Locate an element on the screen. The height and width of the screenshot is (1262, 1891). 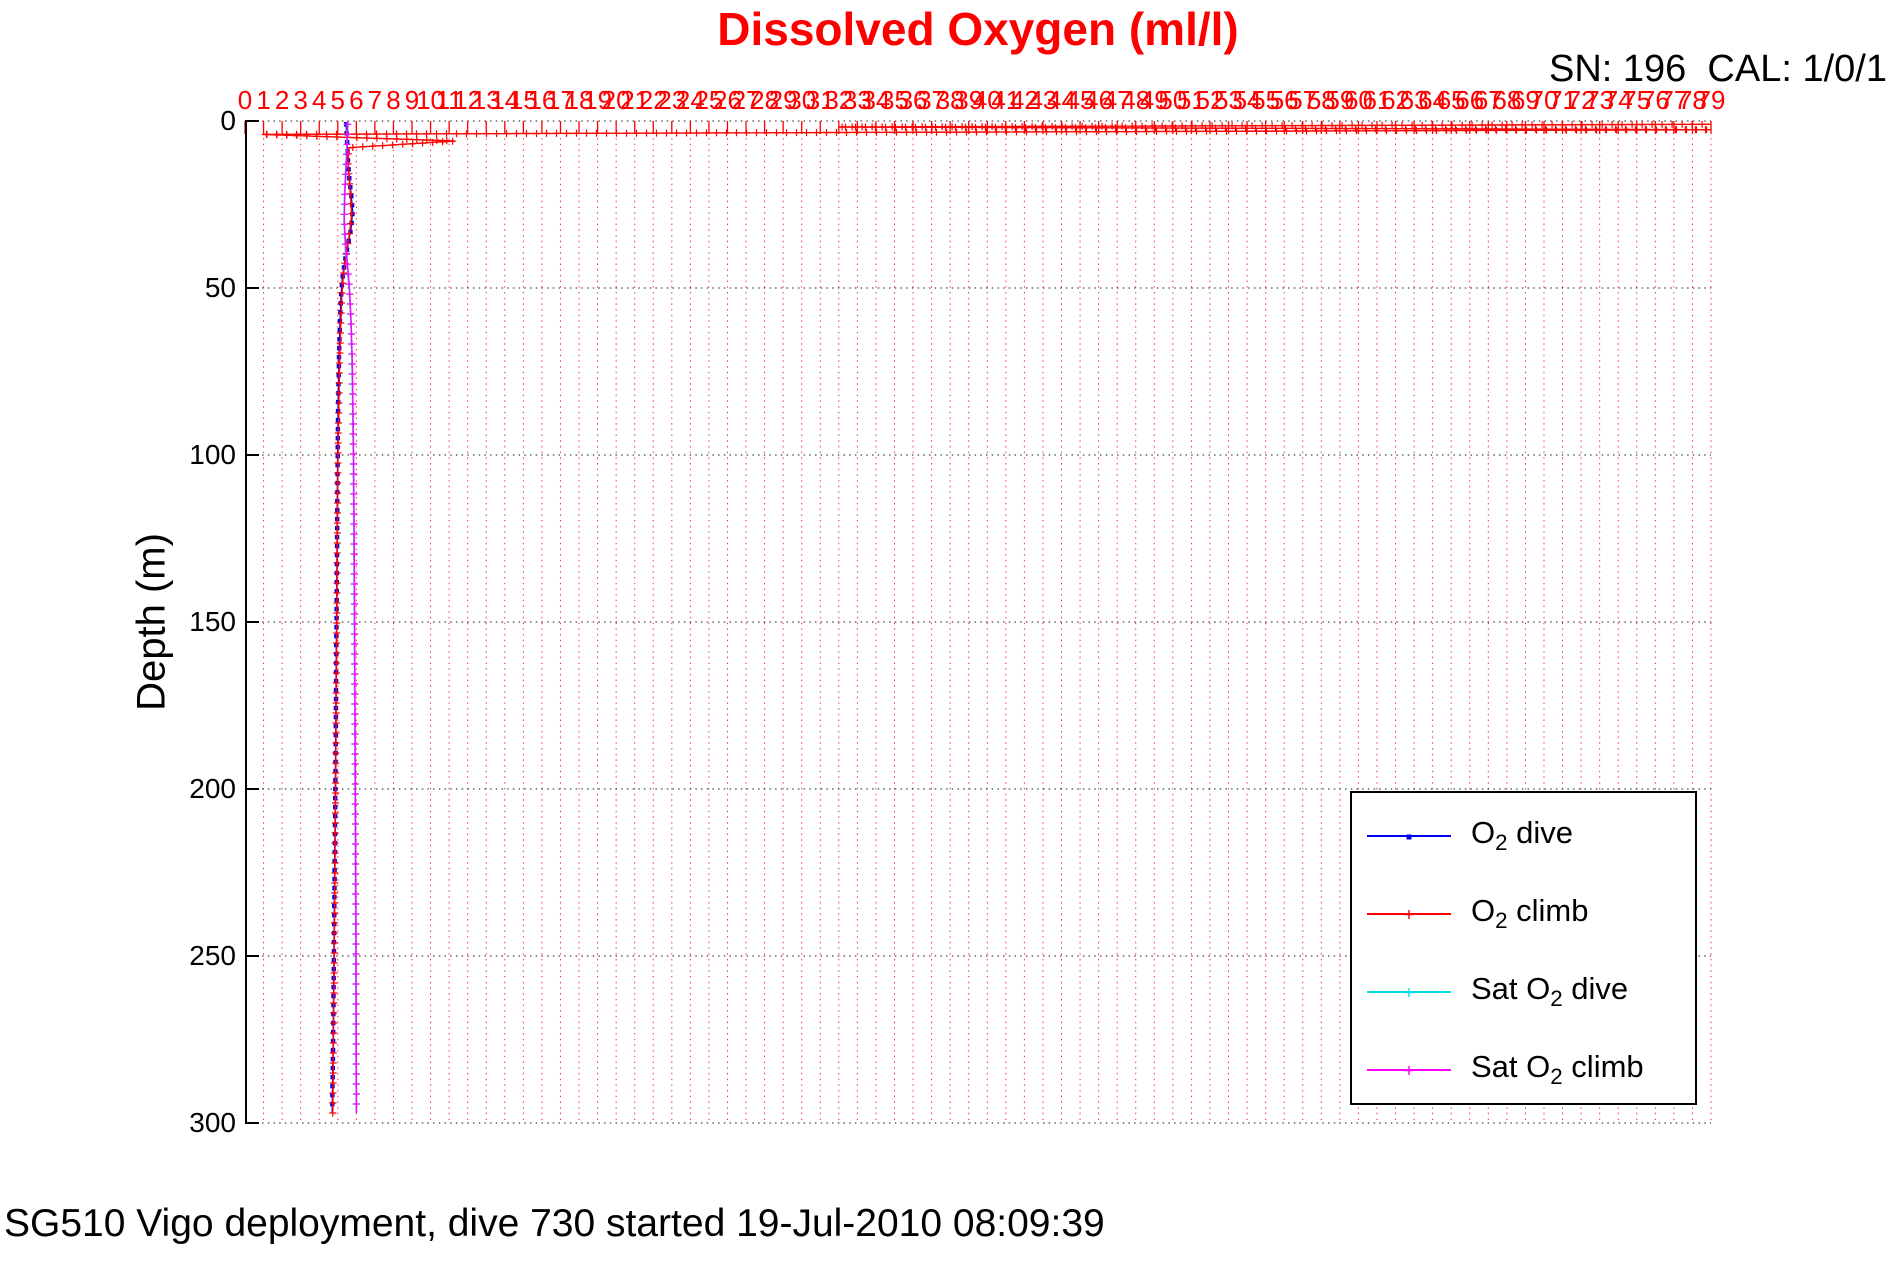
x-tick-label: 2 is located at coordinates (282, 100).